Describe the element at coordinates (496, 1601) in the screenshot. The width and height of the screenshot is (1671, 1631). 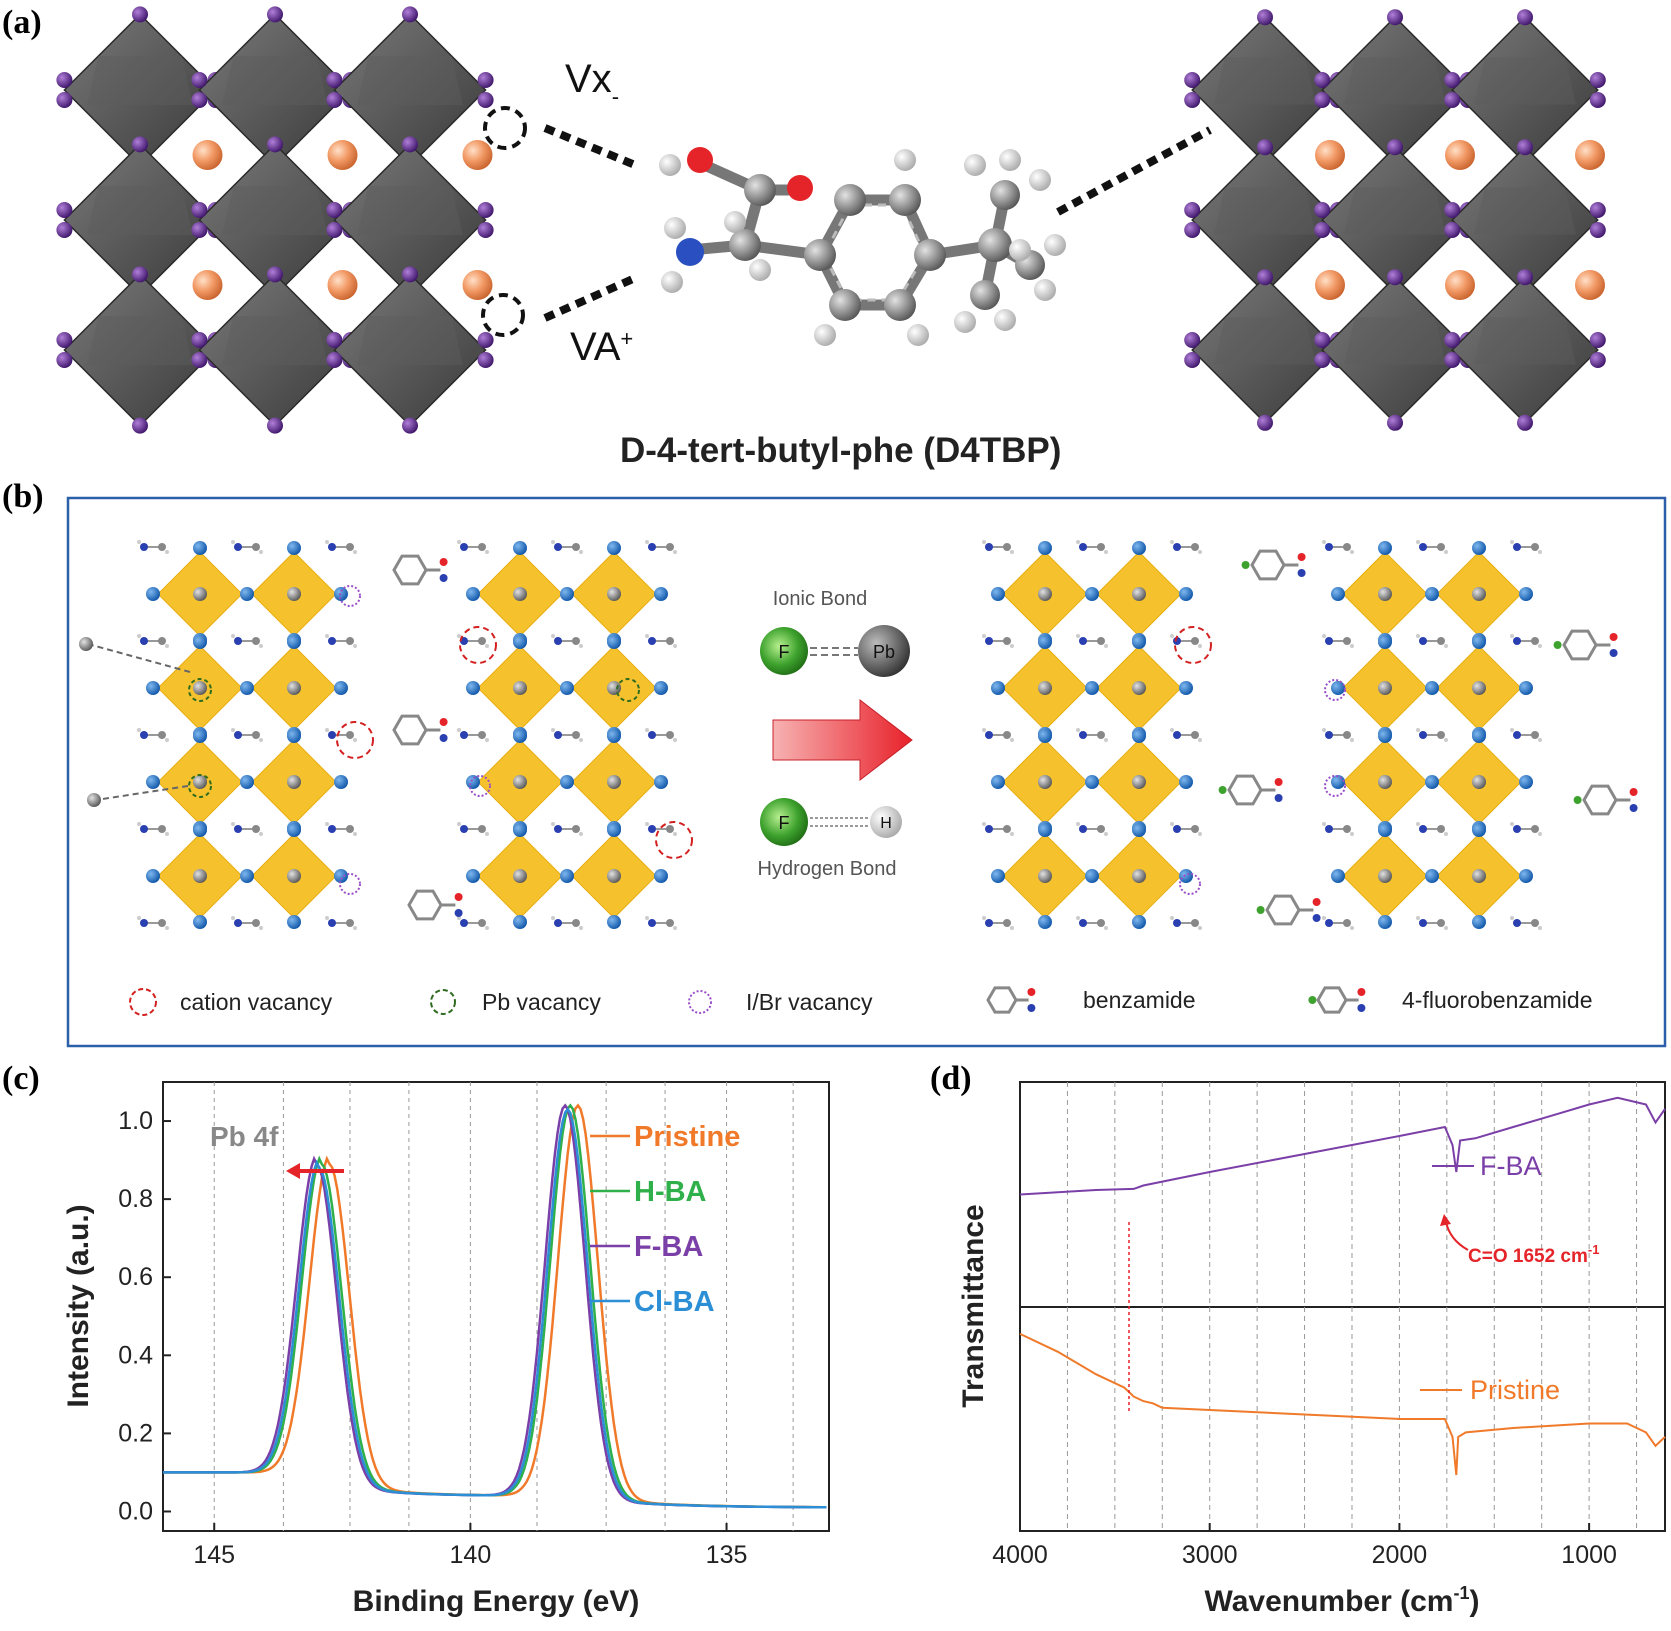
I see `chart-c-xlabel: Binding Energy (eV)` at that location.